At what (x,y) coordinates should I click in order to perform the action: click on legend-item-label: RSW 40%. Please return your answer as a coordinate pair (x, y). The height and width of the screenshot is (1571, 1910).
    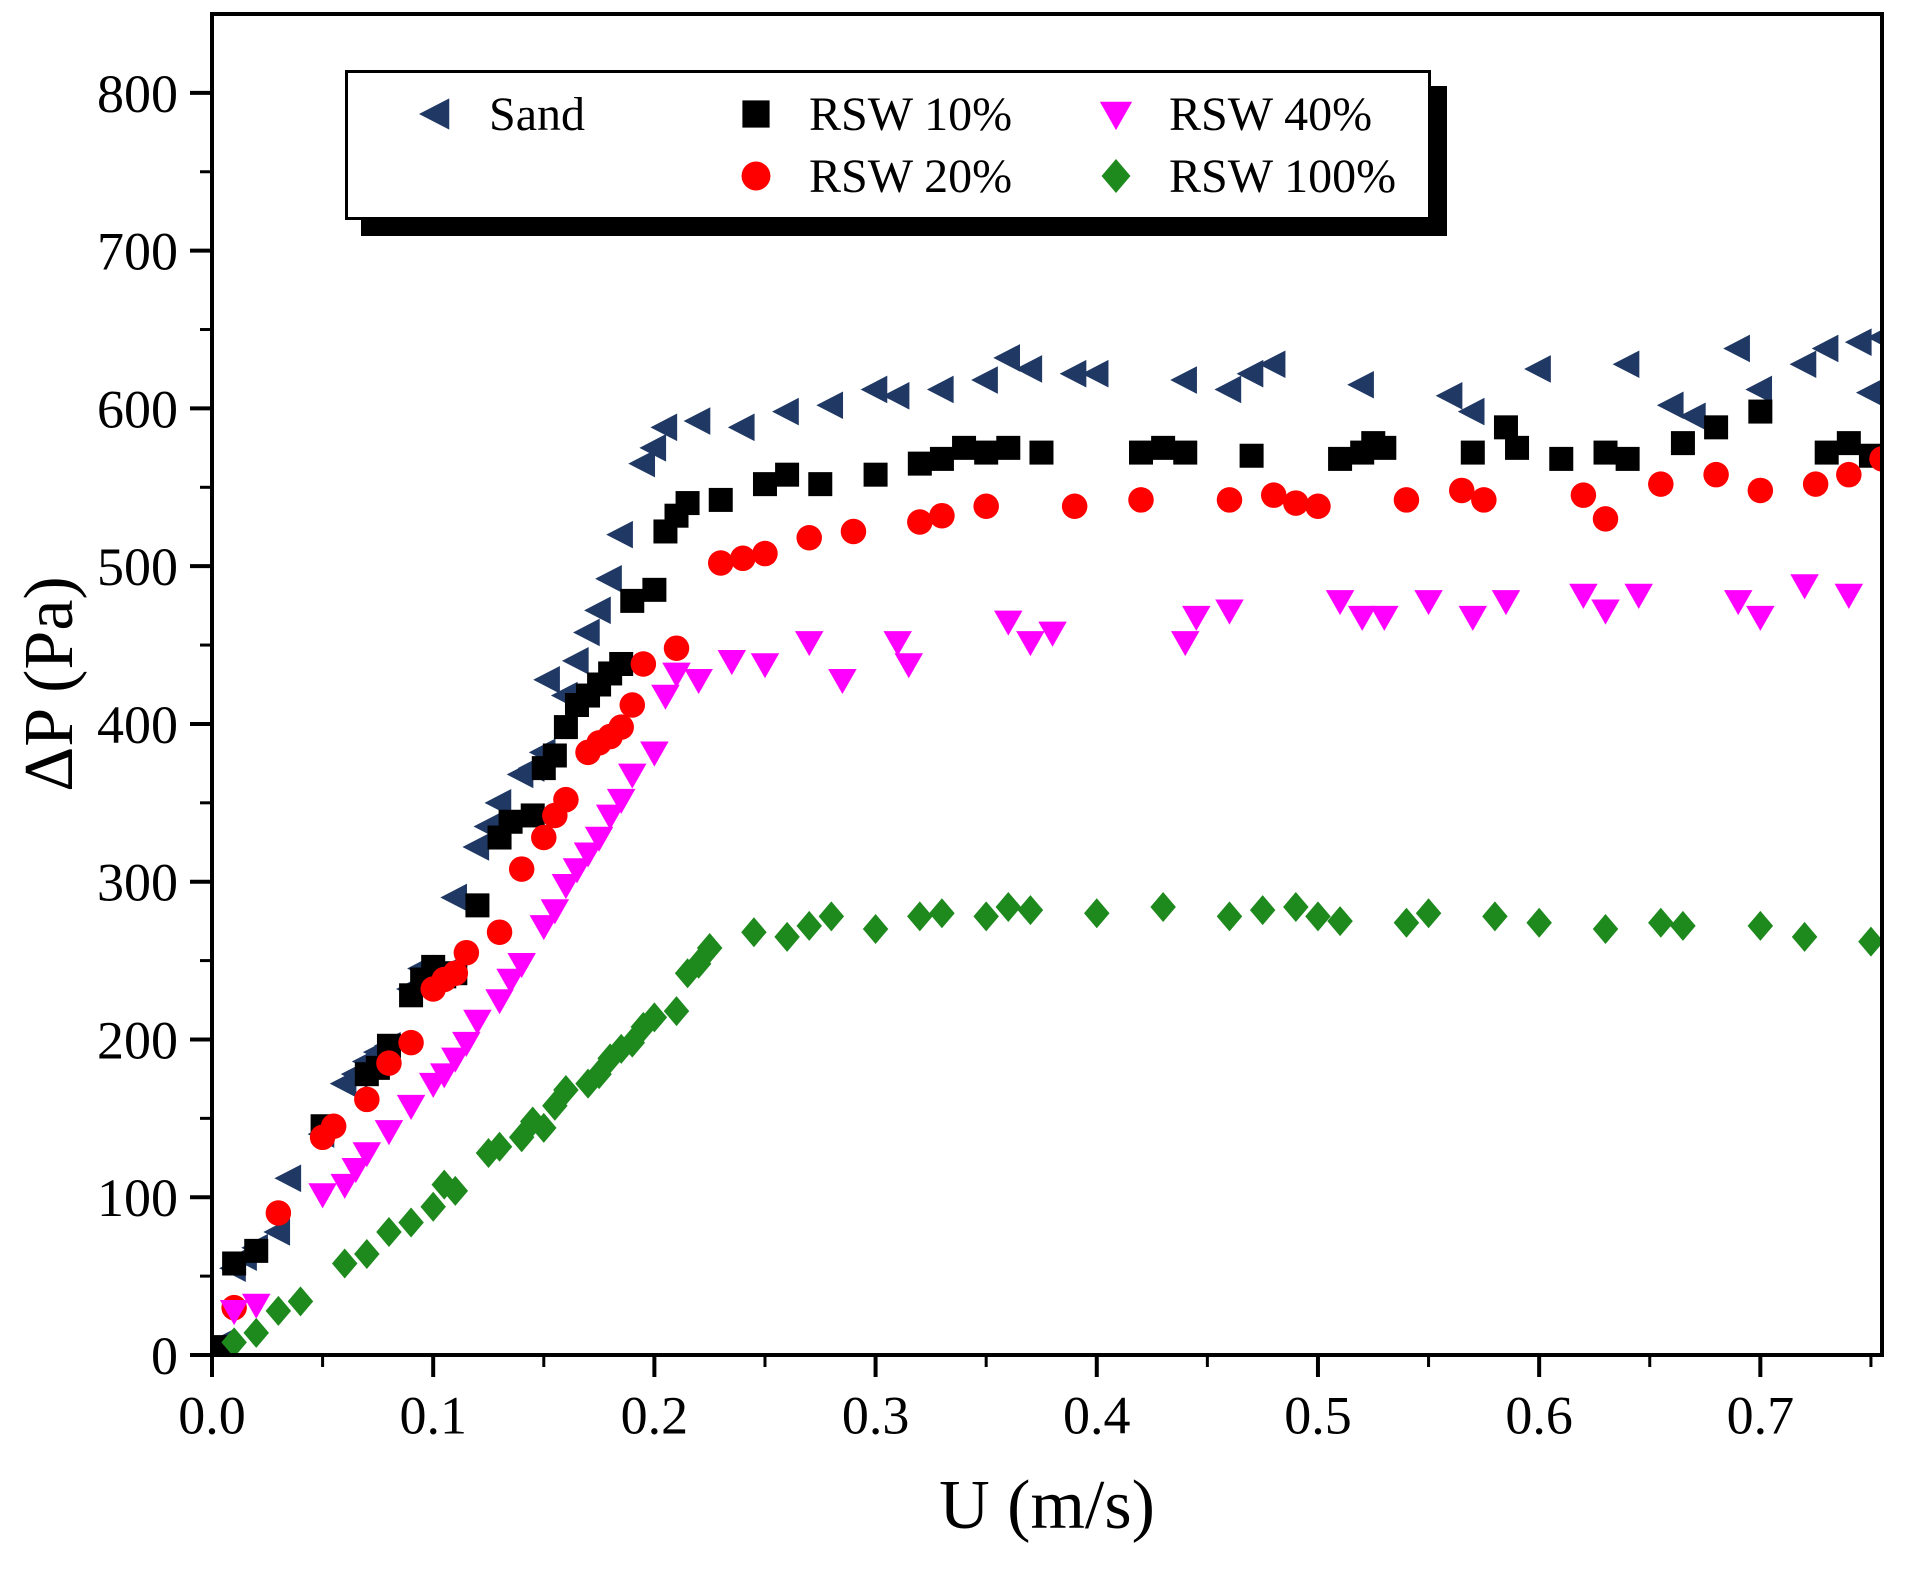
    Looking at the image, I should click on (1271, 114).